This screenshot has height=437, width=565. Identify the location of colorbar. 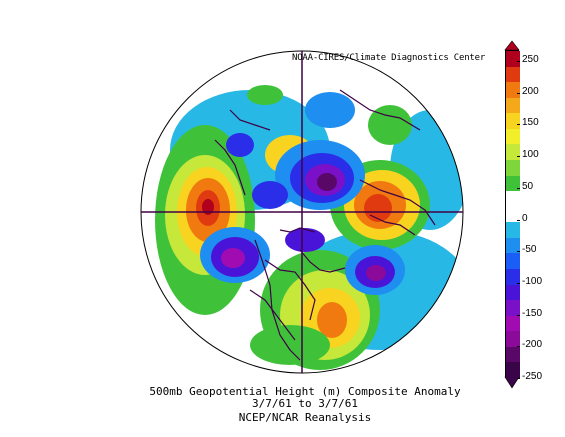
(512, 214).